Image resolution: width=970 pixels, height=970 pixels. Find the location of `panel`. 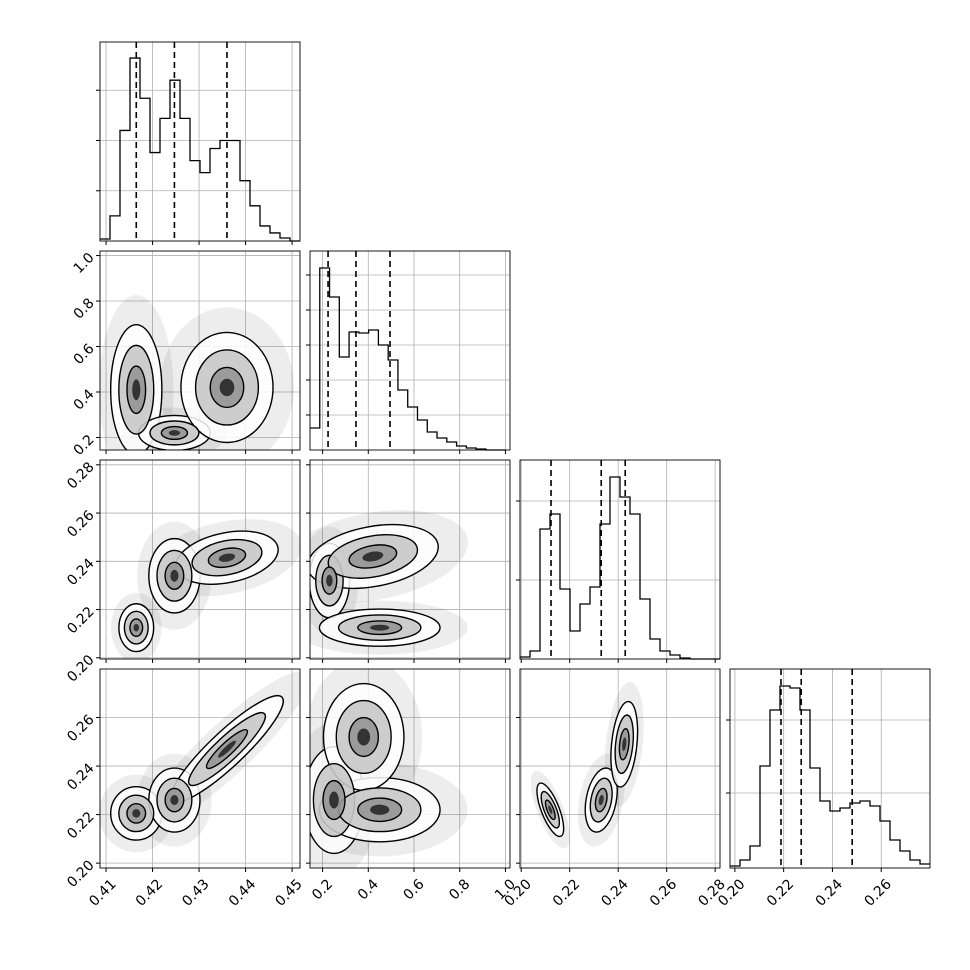

panel is located at coordinates (198, 143).